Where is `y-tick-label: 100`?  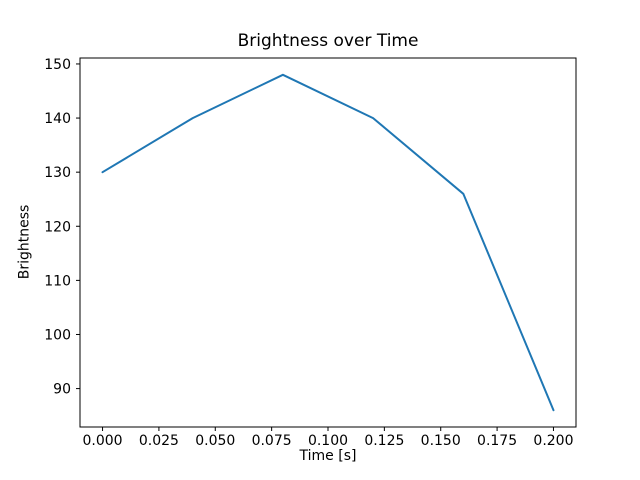
y-tick-label: 100 is located at coordinates (57, 335).